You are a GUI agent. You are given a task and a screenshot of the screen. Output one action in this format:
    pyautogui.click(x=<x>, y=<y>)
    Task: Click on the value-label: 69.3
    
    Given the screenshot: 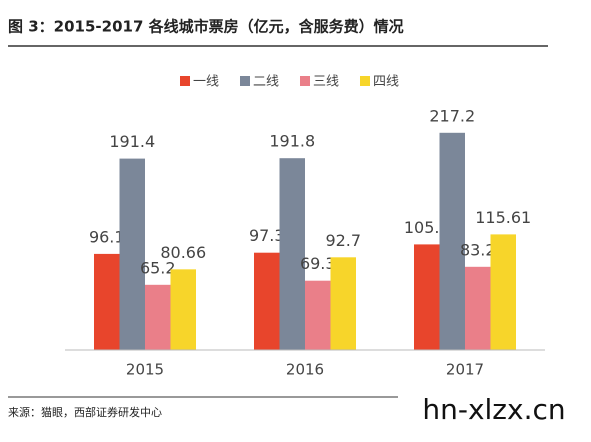 What is the action you would take?
    pyautogui.click(x=318, y=263)
    